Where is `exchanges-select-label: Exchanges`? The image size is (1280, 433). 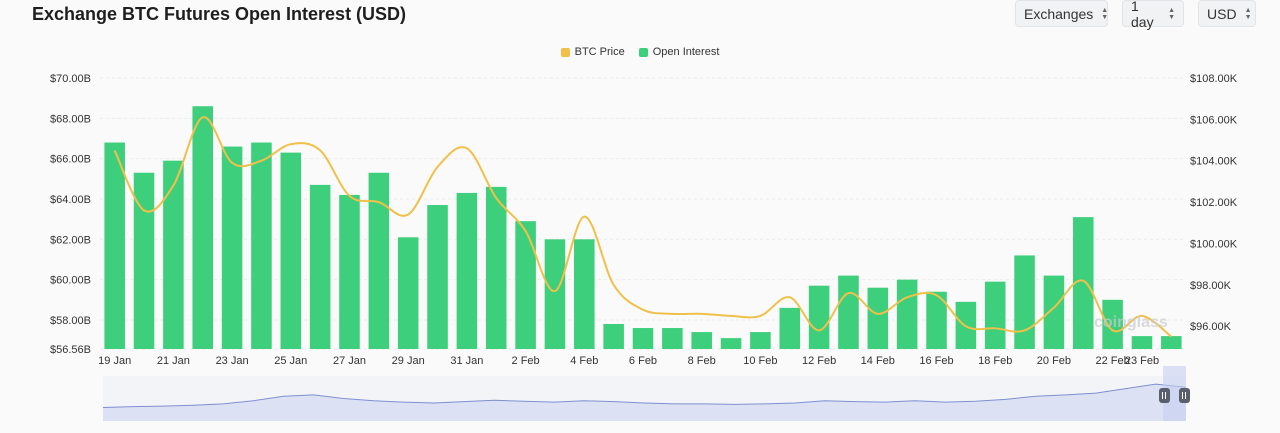
exchanges-select-label: Exchanges is located at coordinates (1059, 13).